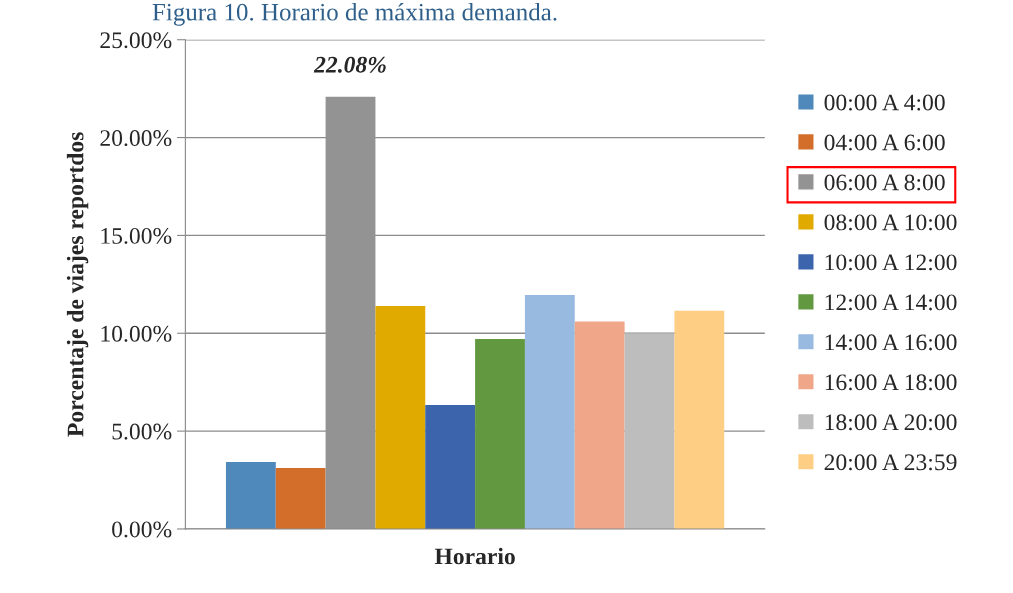 The image size is (1013, 593). Describe the element at coordinates (77, 284) in the screenshot. I see `y-axis-title: Porcentaje de viajes reportdos` at that location.